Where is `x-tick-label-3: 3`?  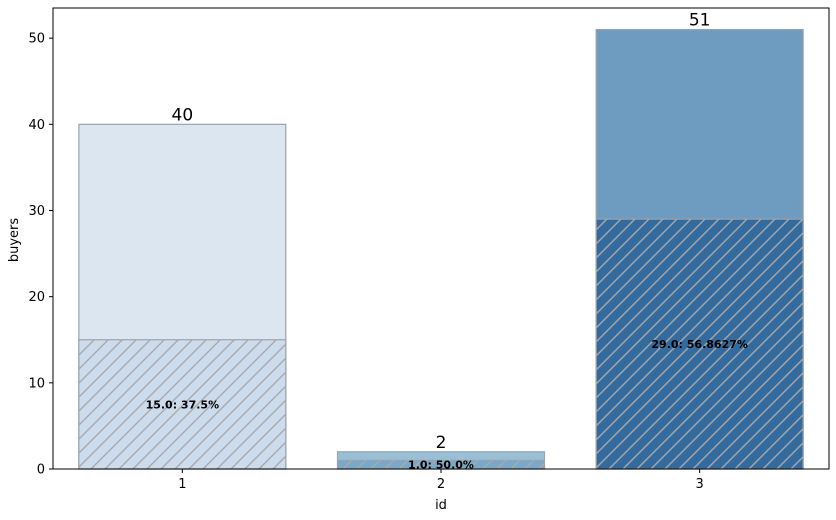 x-tick-label-3: 3 is located at coordinates (700, 484).